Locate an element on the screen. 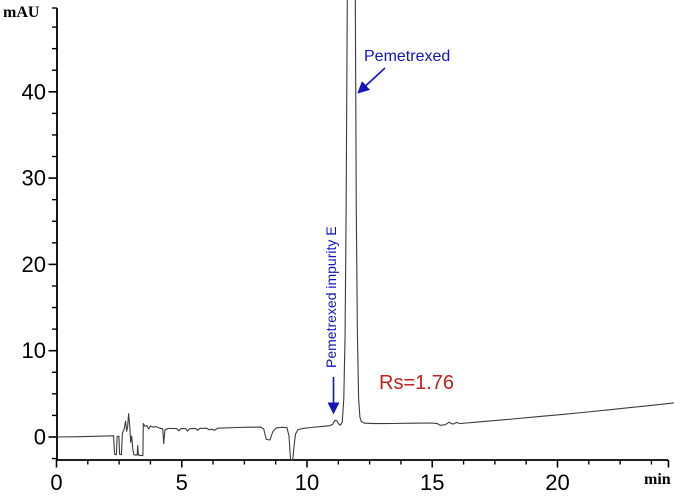 This screenshot has width=674, height=496. pemetrexed-peak-label: Pemetrexed is located at coordinates (407, 56).